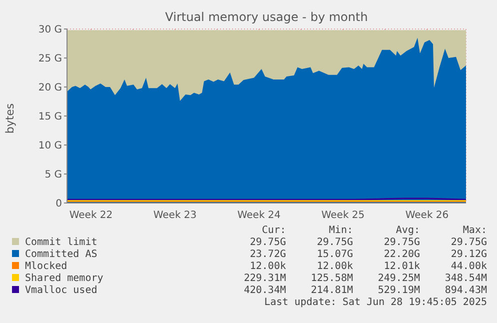 The height and width of the screenshot is (323, 497). What do you see at coordinates (59, 204) in the screenshot?
I see `y-tick-label: 0` at bounding box center [59, 204].